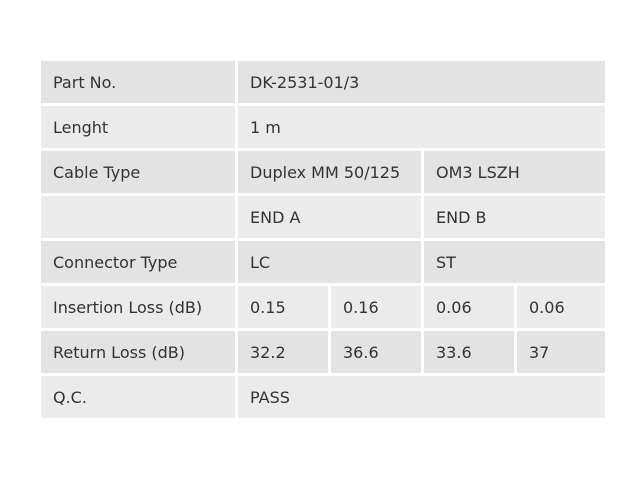 Image resolution: width=640 pixels, height=480 pixels. Describe the element at coordinates (329, 217) in the screenshot. I see `cell: END A` at that location.